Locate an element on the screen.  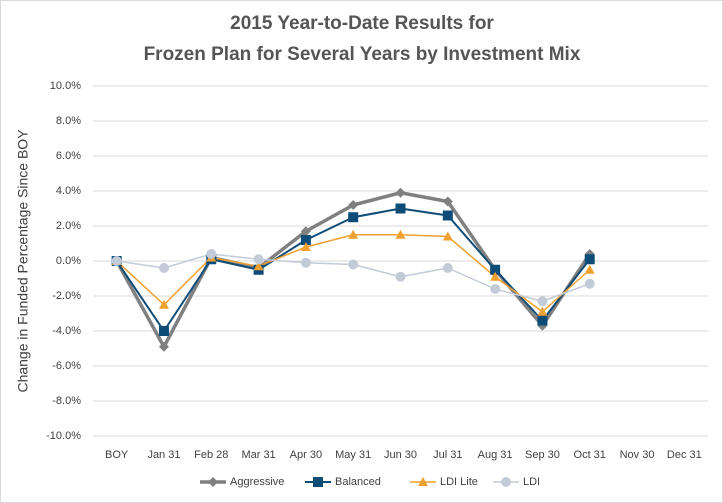
x-tick-label: Sep 30 is located at coordinates (542, 455).